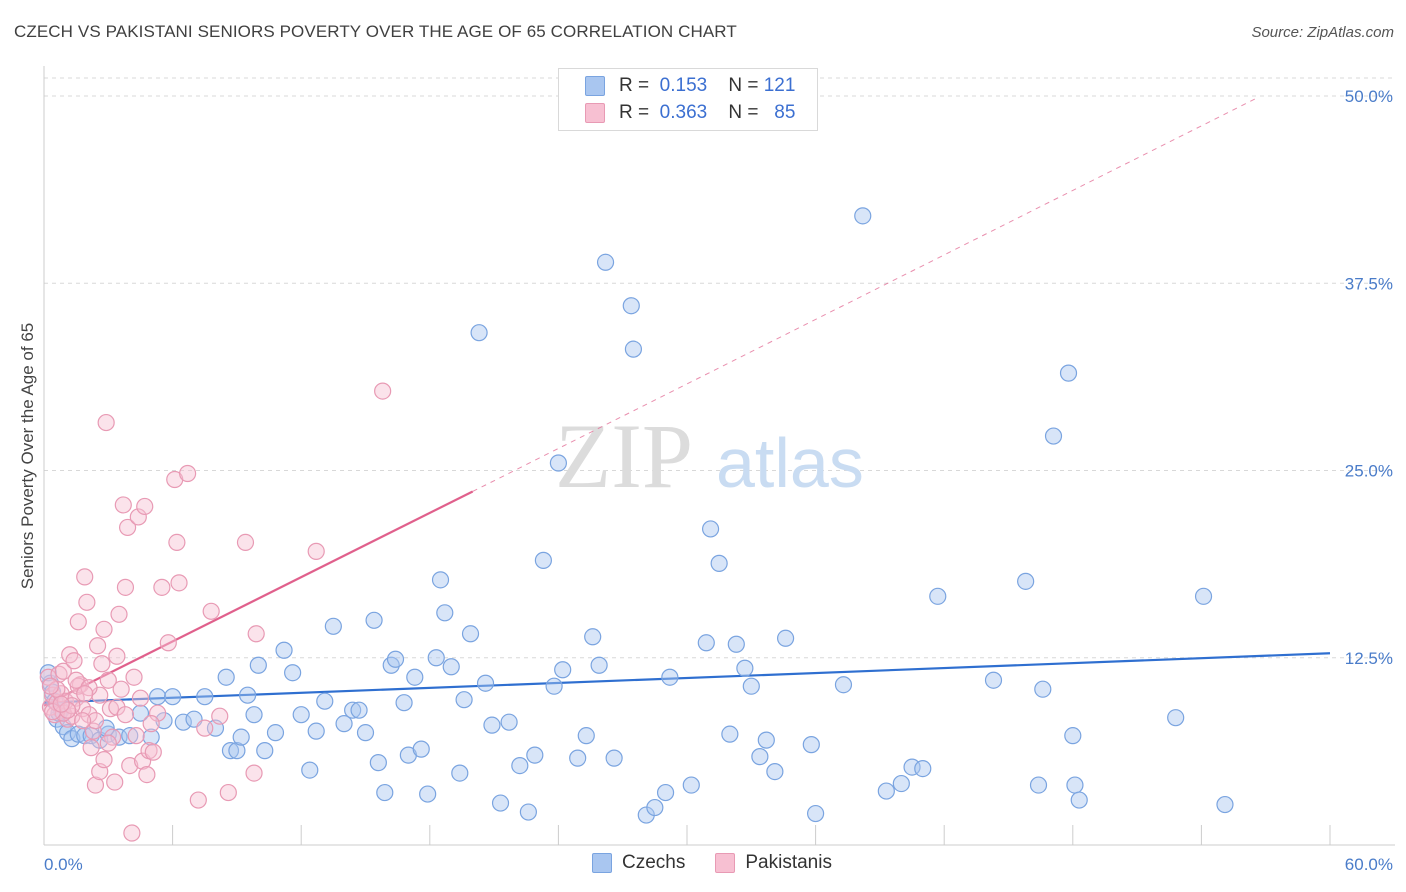 Image resolution: width=1406 pixels, height=892 pixels. What do you see at coordinates (690, 86) in the screenshot?
I see `legend-row-czechs: R = 0.153 N = 121` at bounding box center [690, 86].